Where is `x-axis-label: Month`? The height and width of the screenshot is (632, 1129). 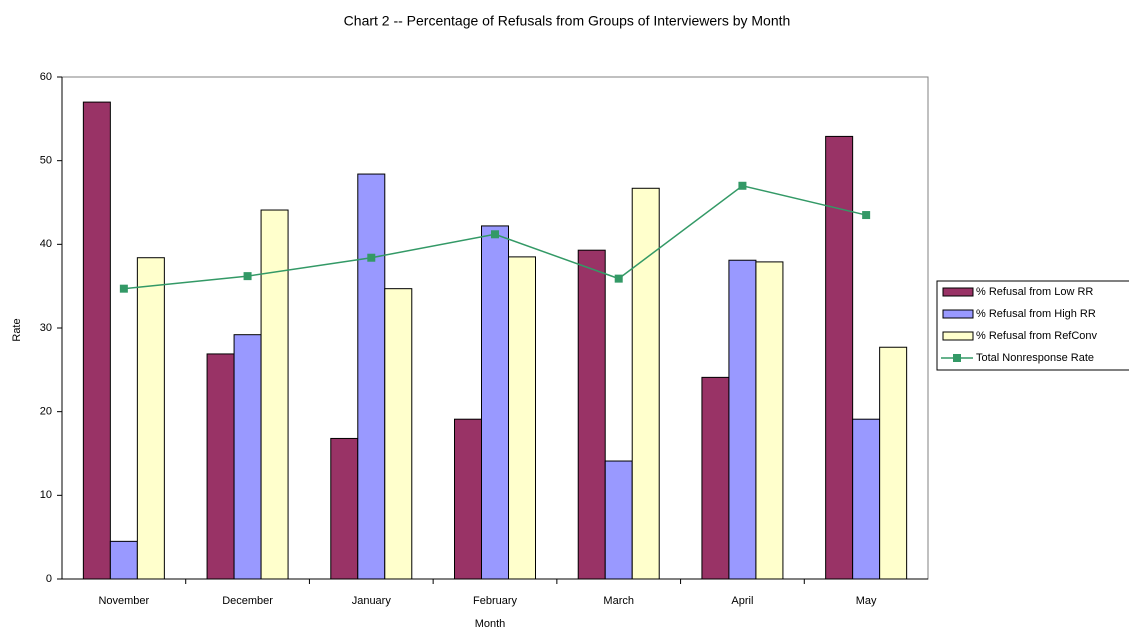 x-axis-label: Month is located at coordinates (490, 624).